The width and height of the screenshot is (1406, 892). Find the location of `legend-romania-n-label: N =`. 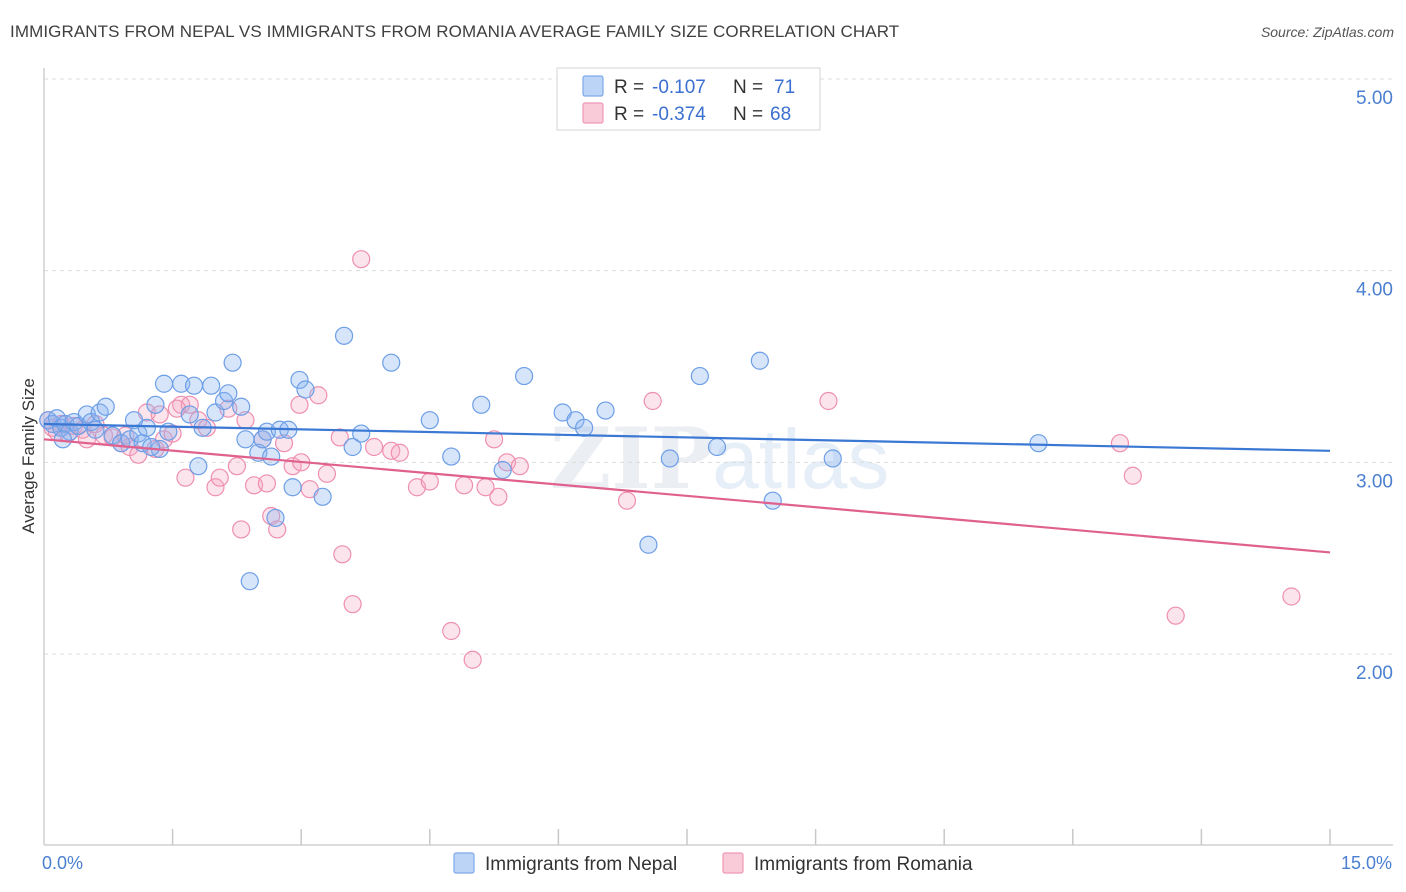

legend-romania-n-label: N = is located at coordinates (748, 114).